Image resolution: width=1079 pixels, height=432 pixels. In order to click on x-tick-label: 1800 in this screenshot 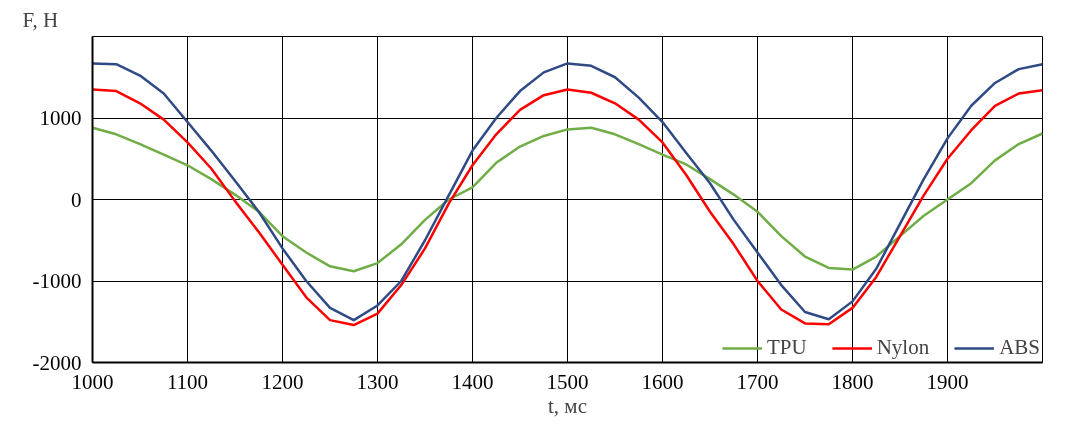, I will do `click(852, 381)`.